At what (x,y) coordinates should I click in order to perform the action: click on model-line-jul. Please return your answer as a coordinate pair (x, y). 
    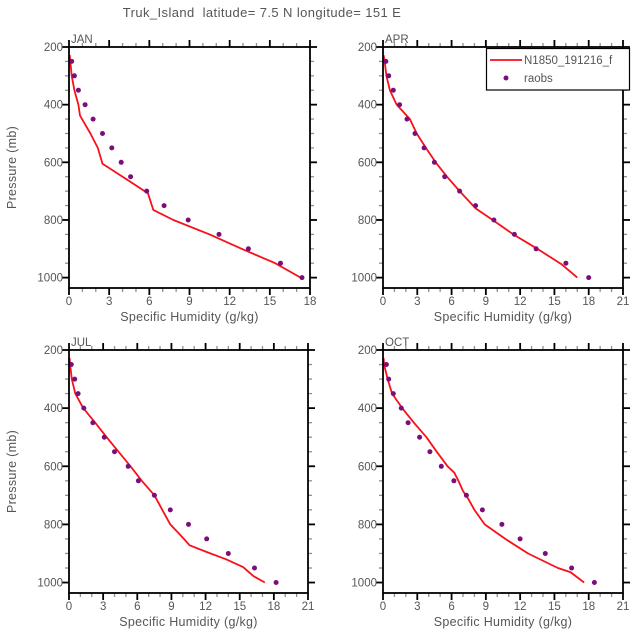
    Looking at the image, I should click on (167, 471).